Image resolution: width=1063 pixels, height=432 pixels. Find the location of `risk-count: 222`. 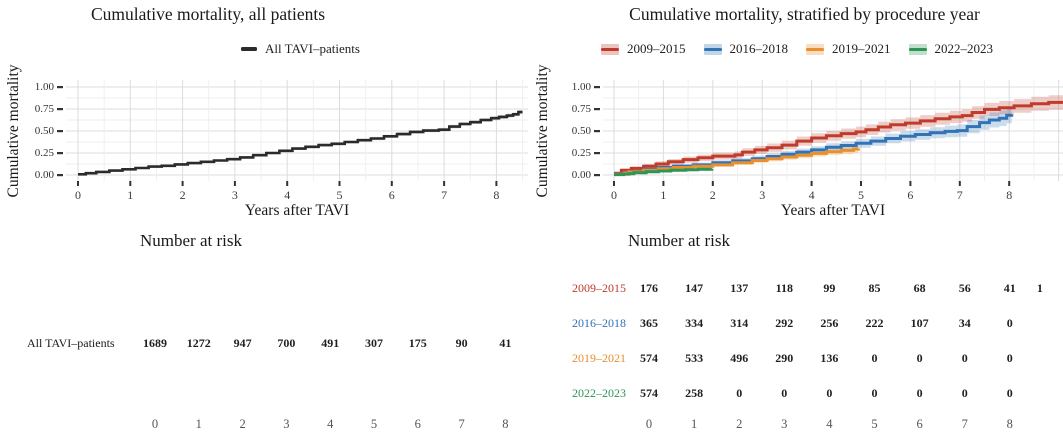

risk-count: 222 is located at coordinates (874, 323).